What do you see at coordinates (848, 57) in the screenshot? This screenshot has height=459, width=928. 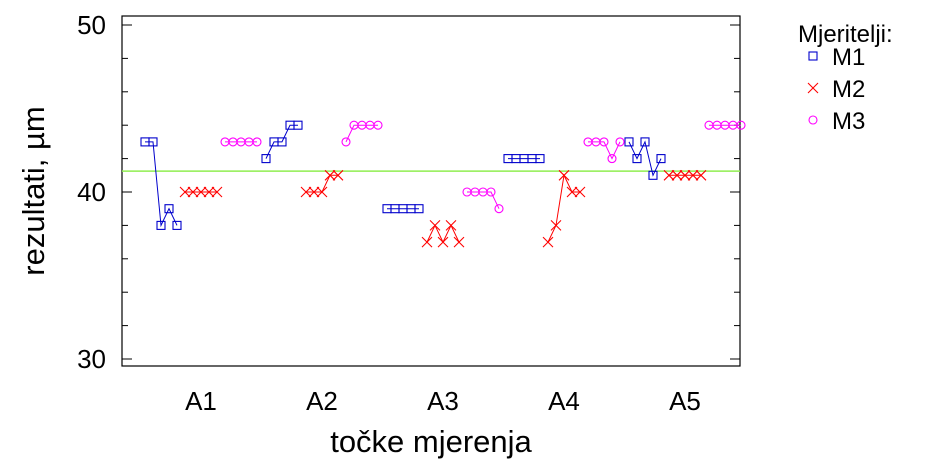 I see `legend-label: M1` at bounding box center [848, 57].